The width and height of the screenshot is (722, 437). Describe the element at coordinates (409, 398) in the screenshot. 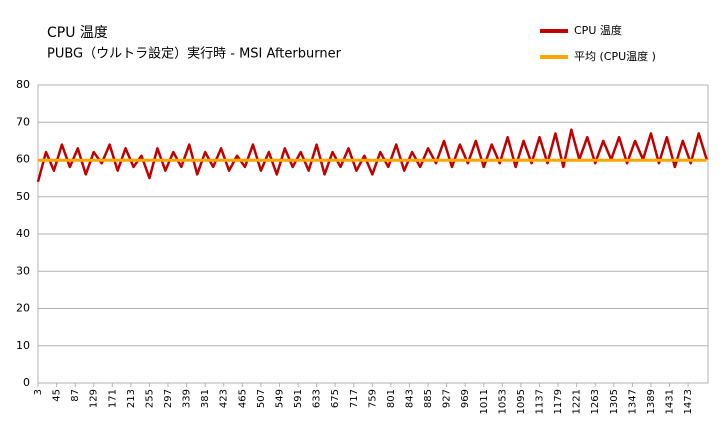

I see `x-tick-label: 843` at that location.